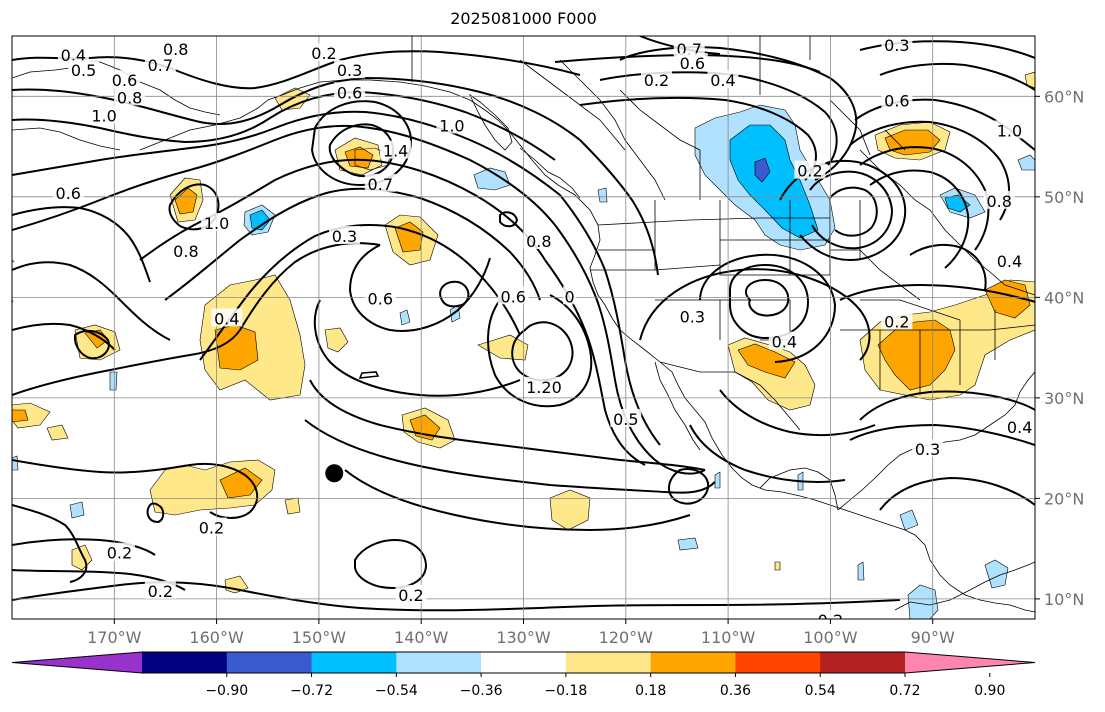 This screenshot has width=1105, height=712. Describe the element at coordinates (216, 637) in the screenshot. I see `lon-tick-label: 160°W` at that location.